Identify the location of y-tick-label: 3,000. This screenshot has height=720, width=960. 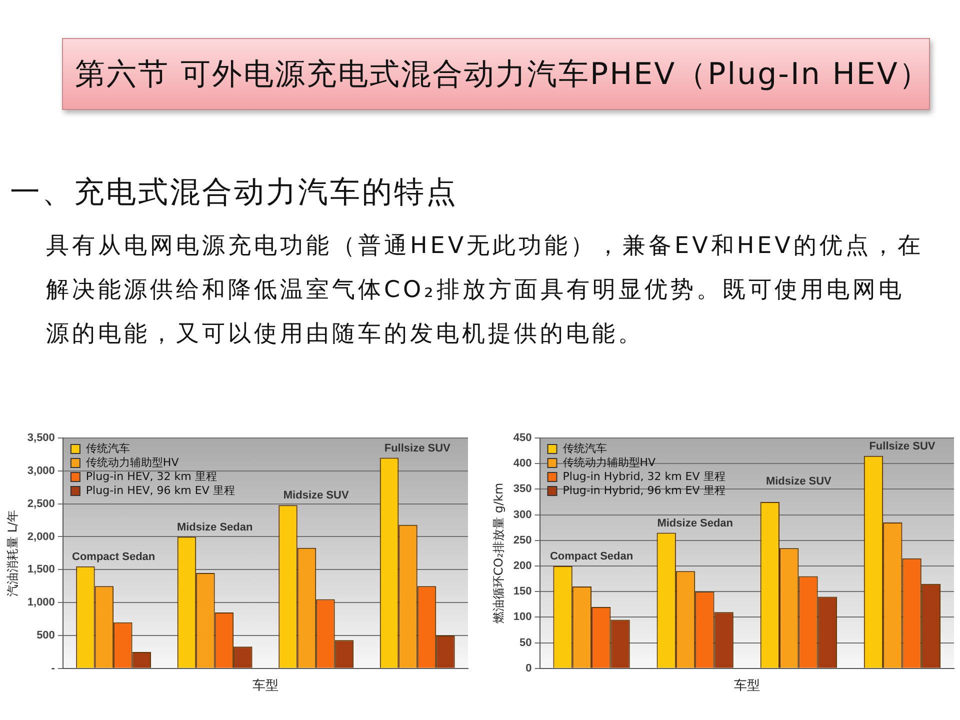
(41, 470).